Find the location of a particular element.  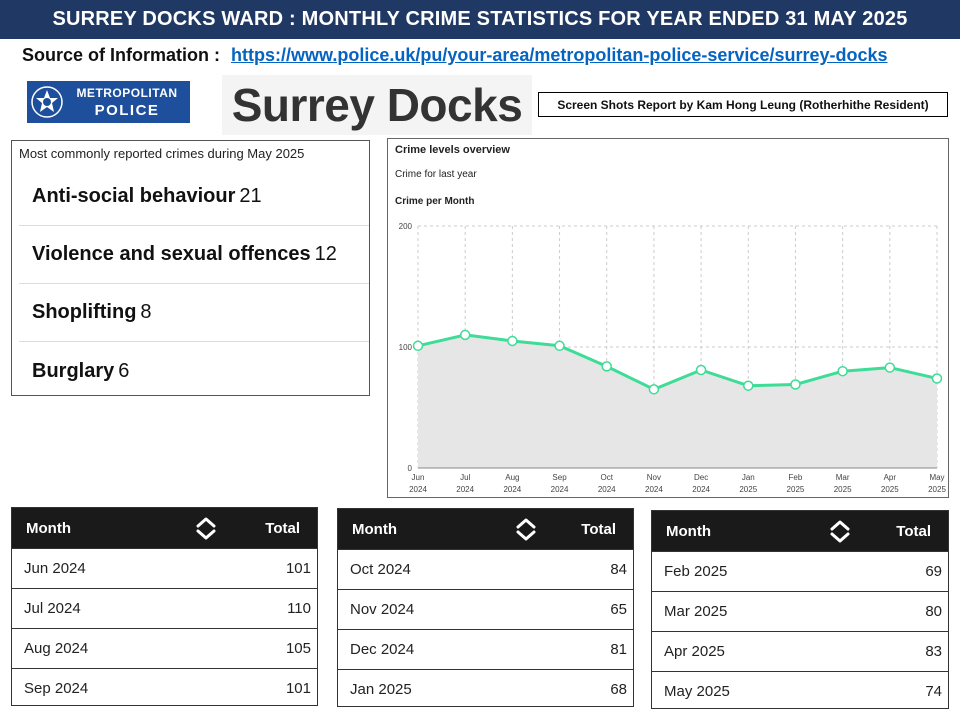

x-tick-label-month: Jan is located at coordinates (748, 477).